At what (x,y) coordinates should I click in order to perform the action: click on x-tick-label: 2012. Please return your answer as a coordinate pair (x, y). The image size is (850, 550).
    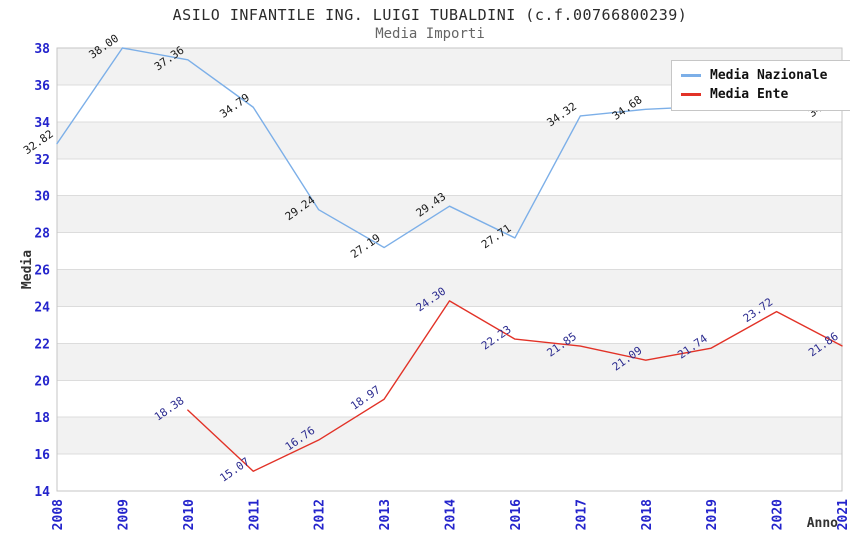
    Looking at the image, I should click on (320, 514).